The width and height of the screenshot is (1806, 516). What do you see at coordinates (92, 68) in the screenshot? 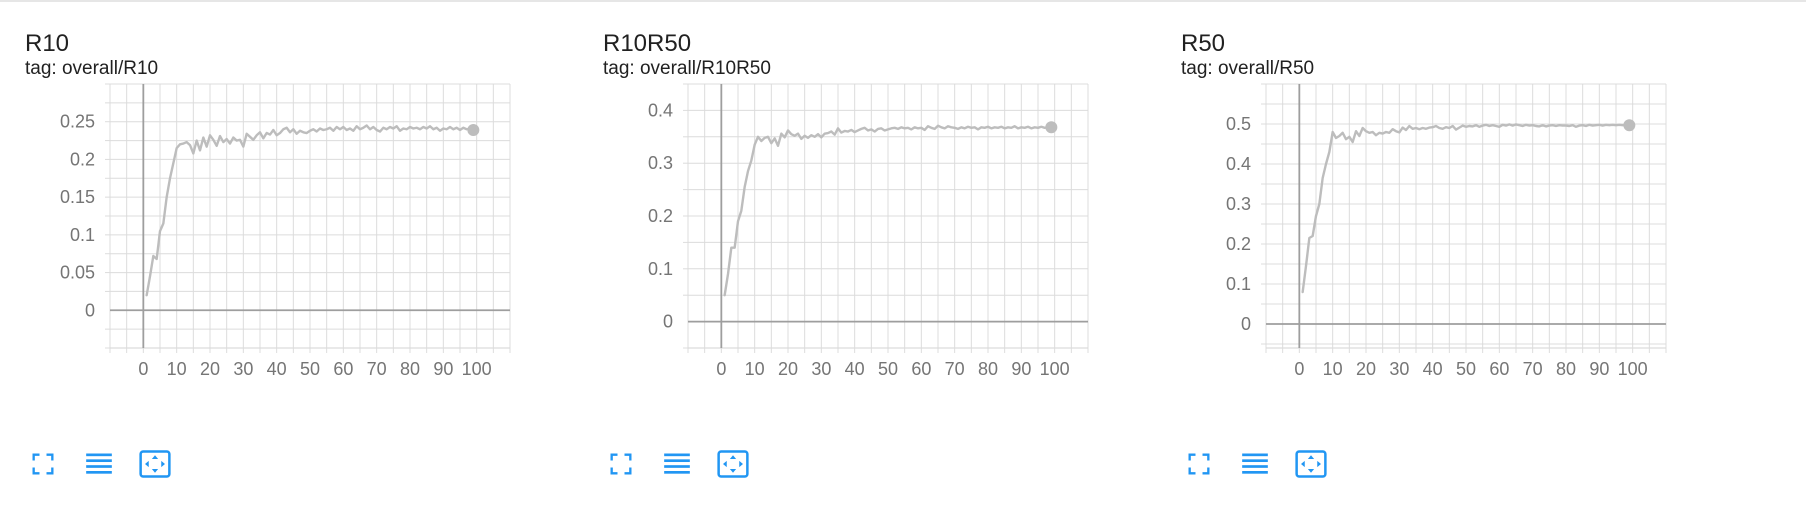
I see `chart-tag: tag: overall/R10` at bounding box center [92, 68].